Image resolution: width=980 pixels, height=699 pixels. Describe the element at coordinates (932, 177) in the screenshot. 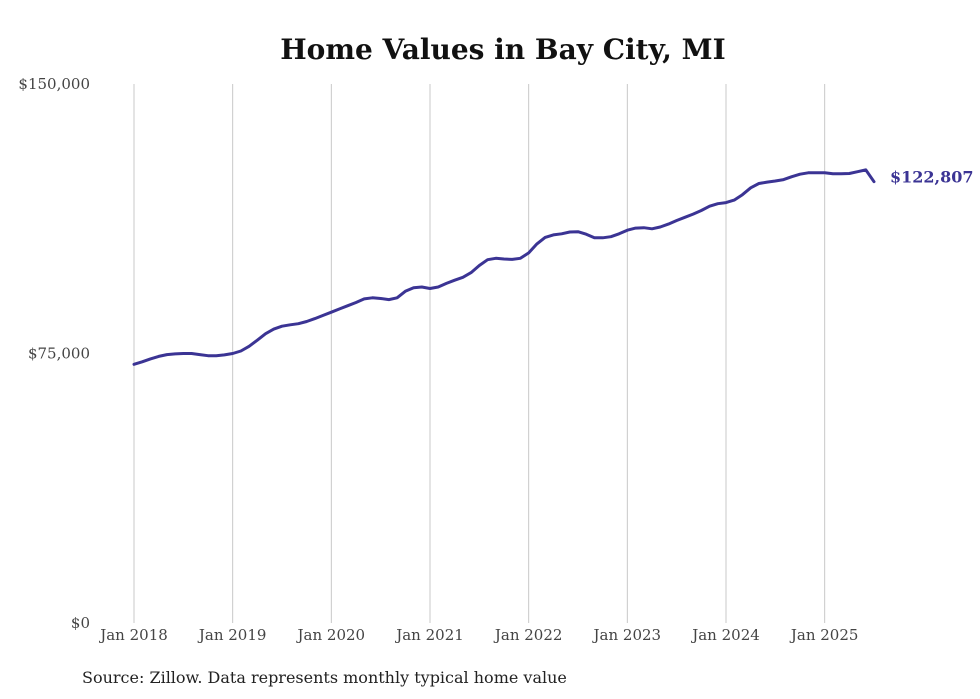

I see `end-value-label: $122,807` at that location.